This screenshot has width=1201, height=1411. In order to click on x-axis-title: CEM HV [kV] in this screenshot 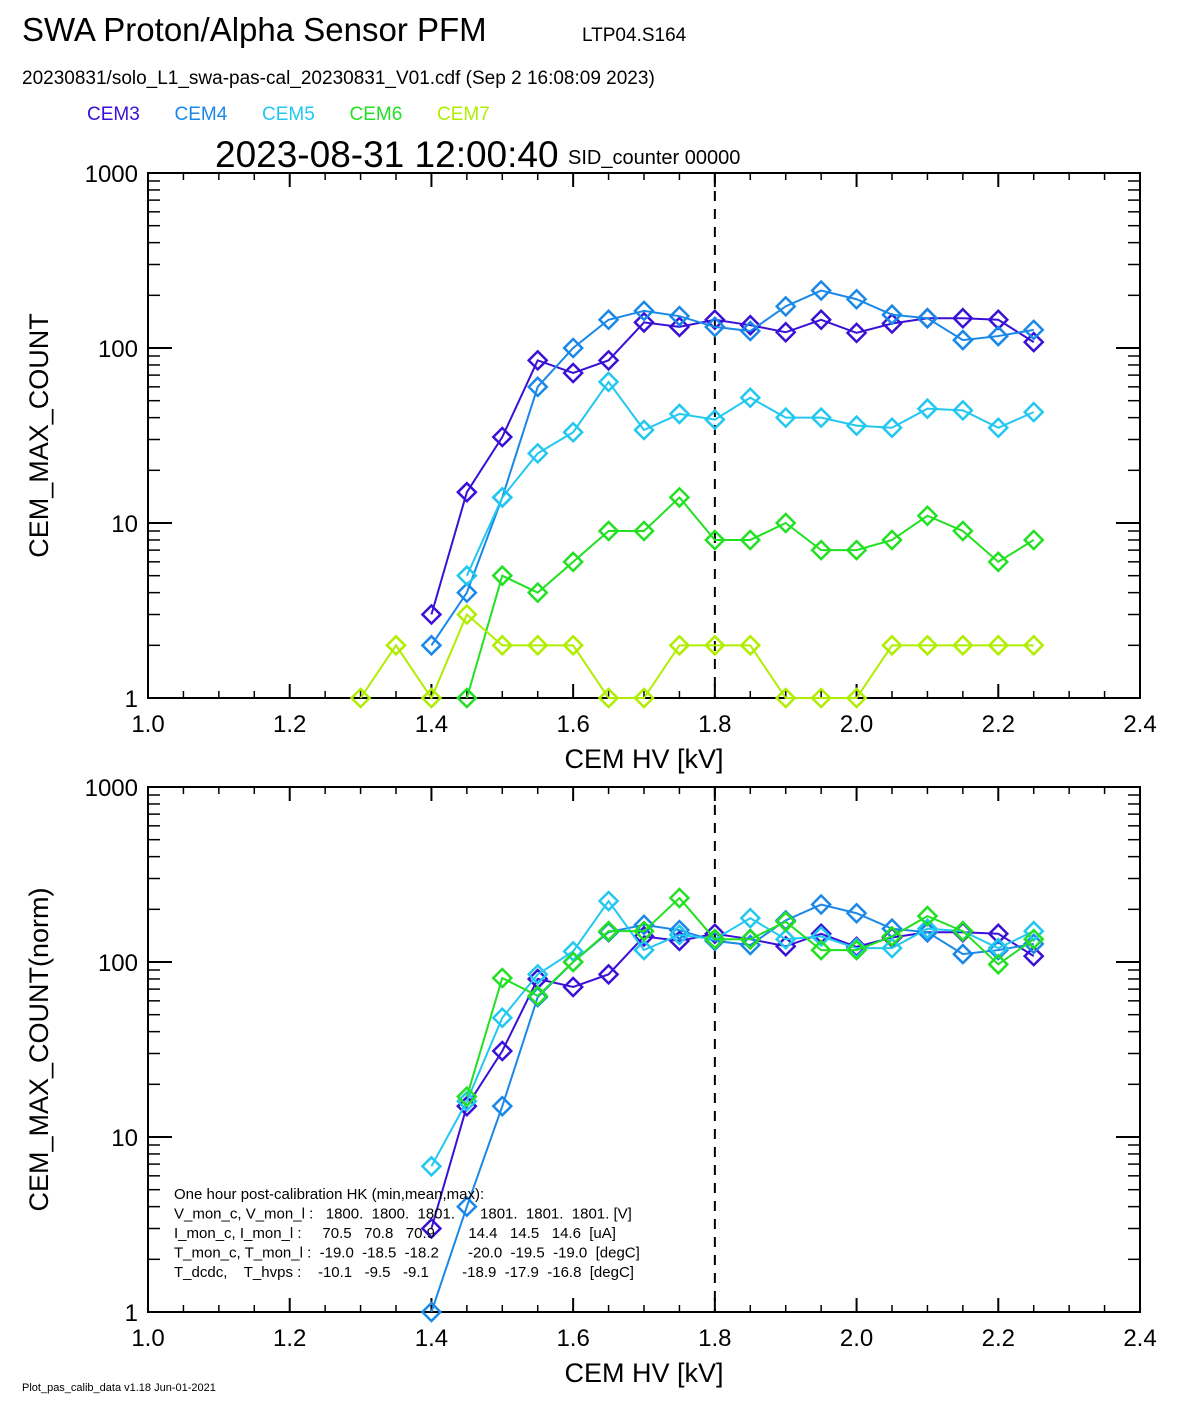, I will do `click(643, 759)`.